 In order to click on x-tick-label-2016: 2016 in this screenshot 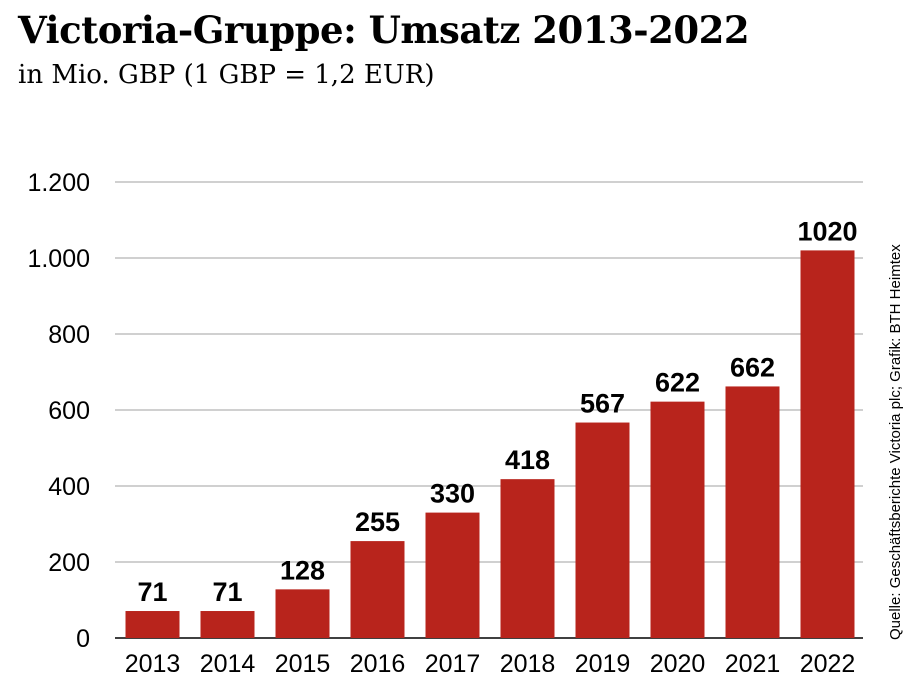, I will do `click(378, 664)`.